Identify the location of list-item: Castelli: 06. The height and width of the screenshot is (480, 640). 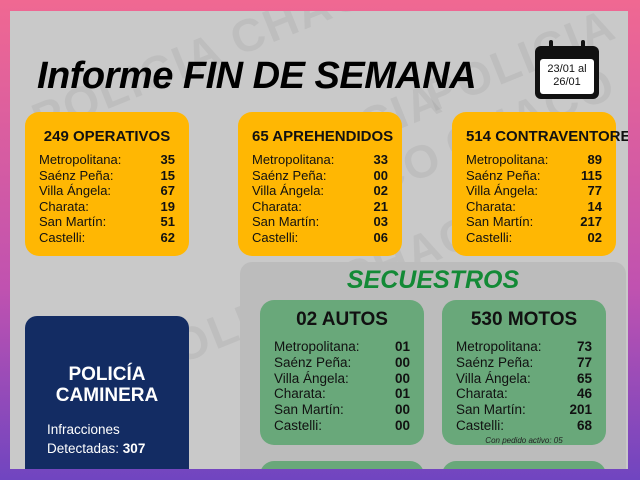
(320, 238).